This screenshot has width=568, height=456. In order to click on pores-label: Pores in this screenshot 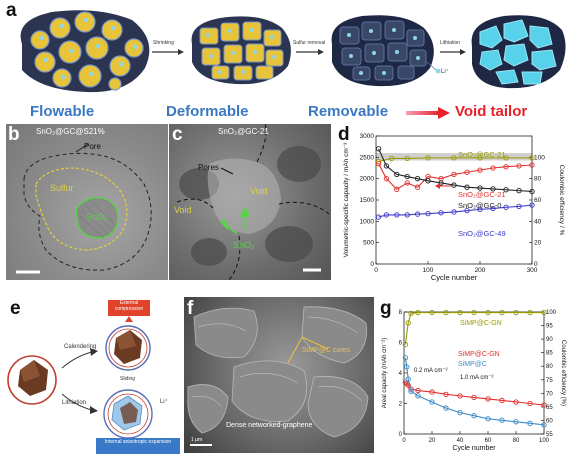, I will do `click(208, 167)`.